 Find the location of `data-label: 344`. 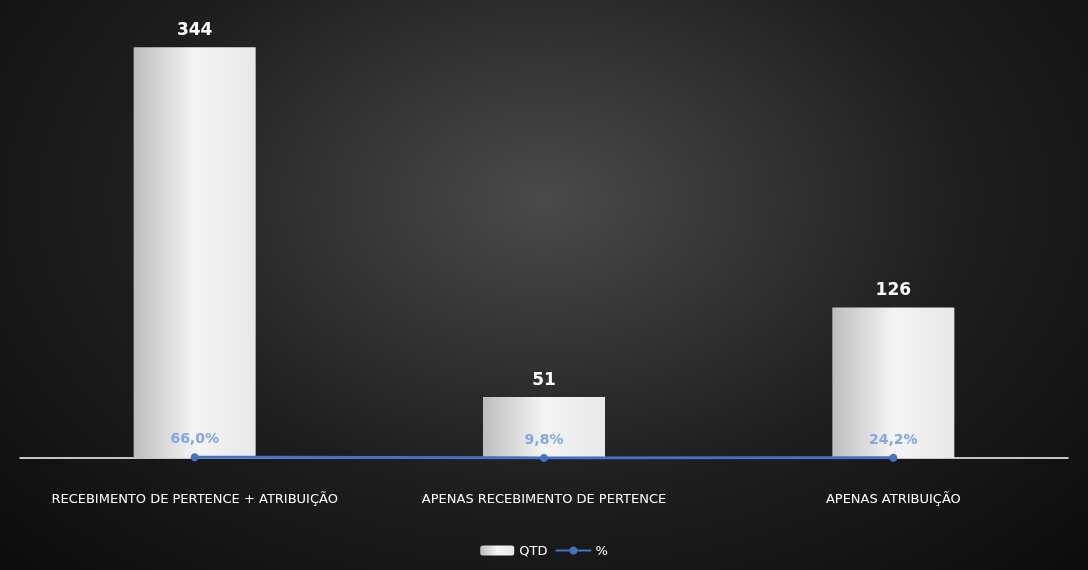

data-label: 344 is located at coordinates (194, 28).